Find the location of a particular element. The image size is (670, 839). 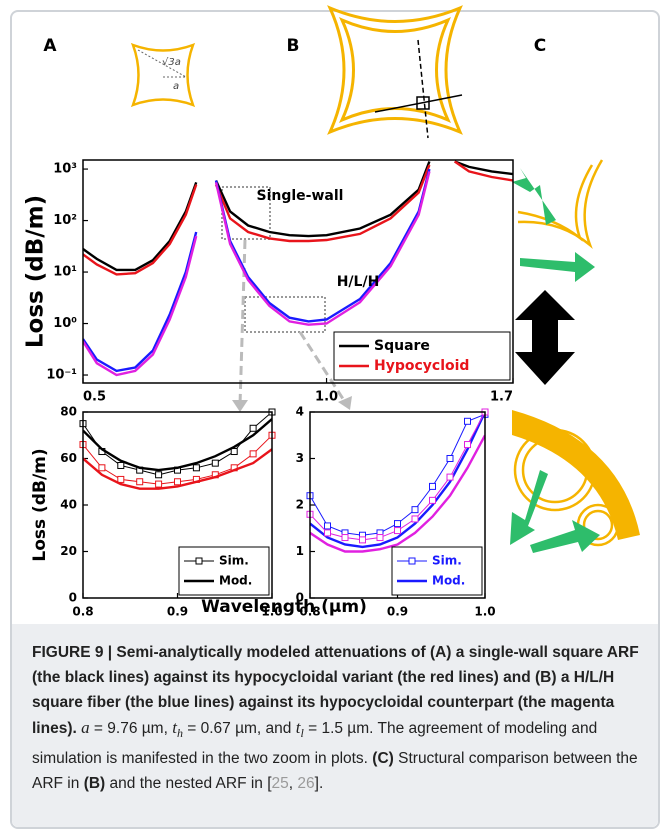

y-tick-label: 3 is located at coordinates (300, 458).